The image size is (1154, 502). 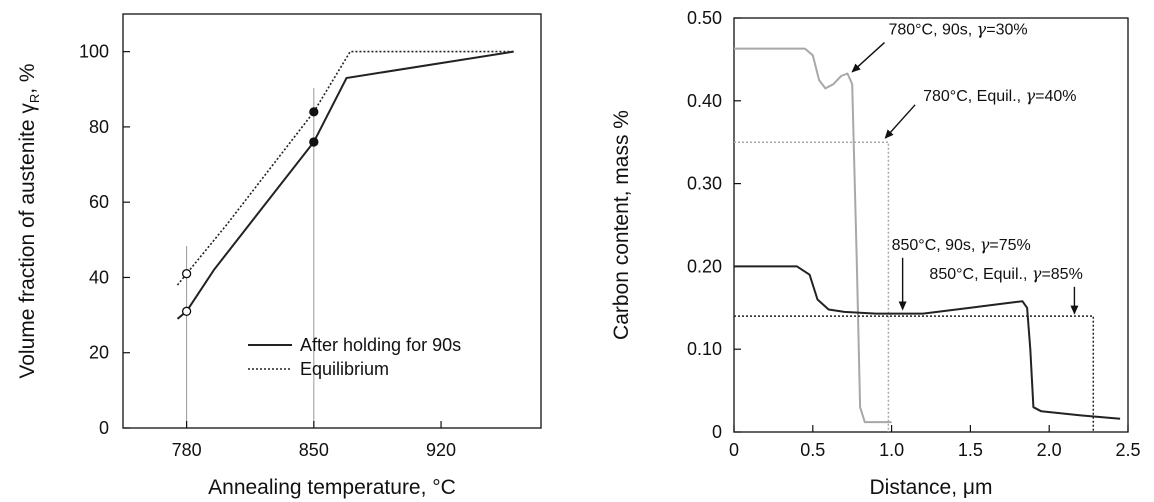 What do you see at coordinates (99, 277) in the screenshot?
I see `left-y-tick-label-2: 40` at bounding box center [99, 277].